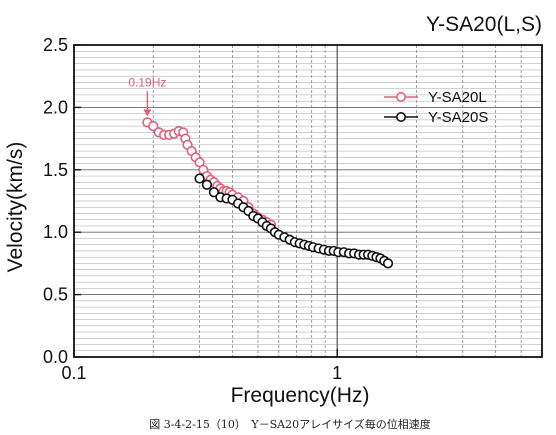 The width and height of the screenshot is (556, 435). I want to click on y-tick-label: 2.5, so click(55, 45).